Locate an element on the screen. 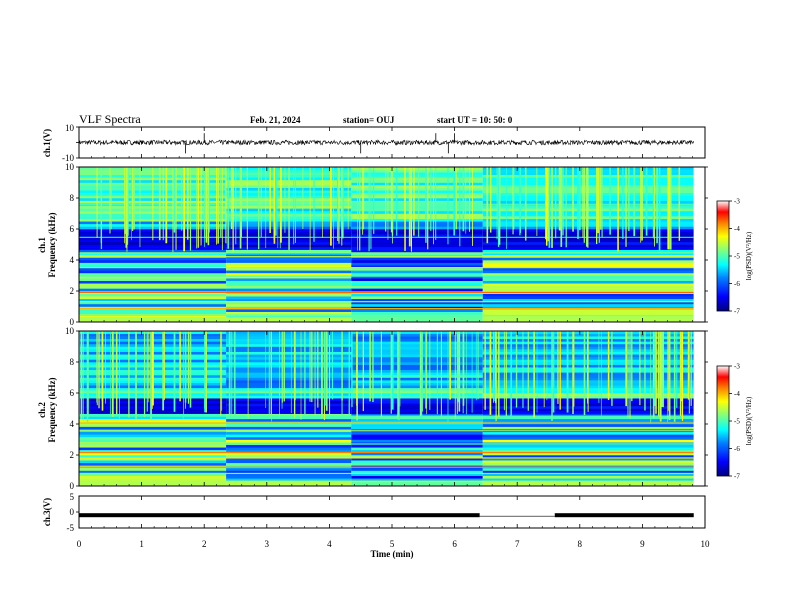 The image size is (792, 612). colorbar-tick-label: -5 is located at coordinates (737, 257).